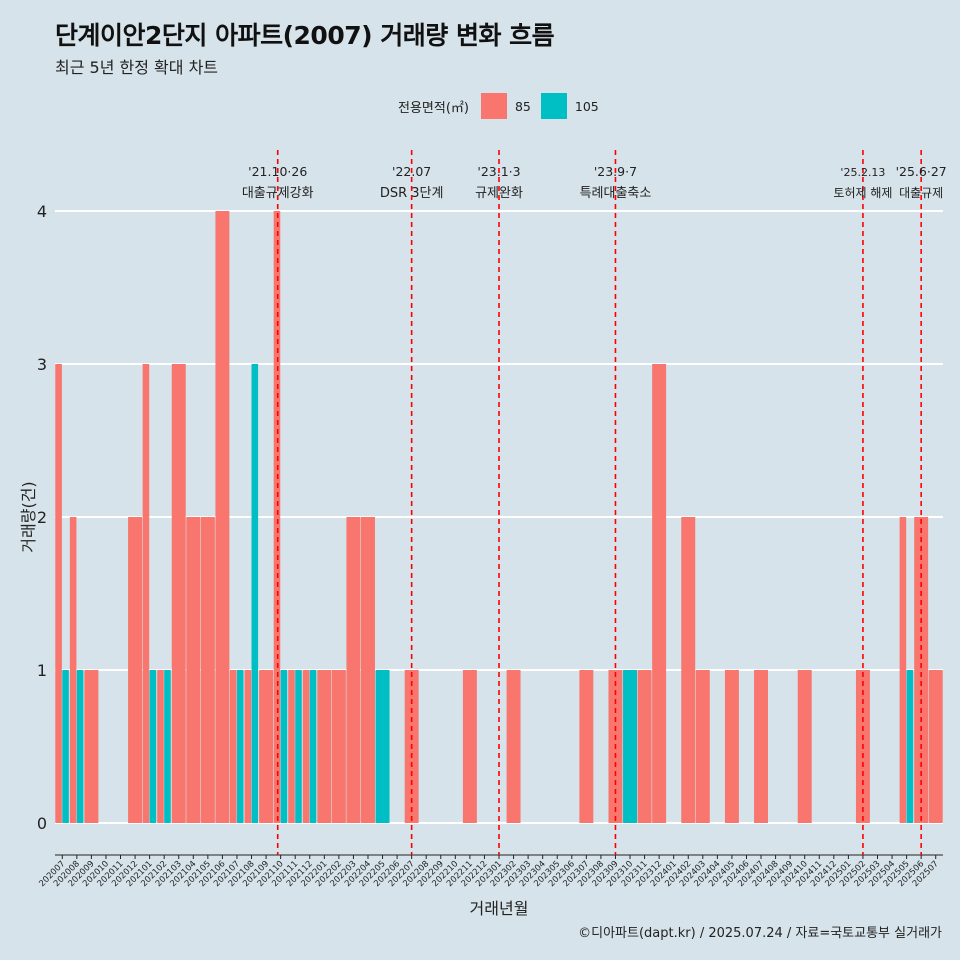  Describe the element at coordinates (42, 364) in the screenshot. I see `y-tick-label: 3` at that location.